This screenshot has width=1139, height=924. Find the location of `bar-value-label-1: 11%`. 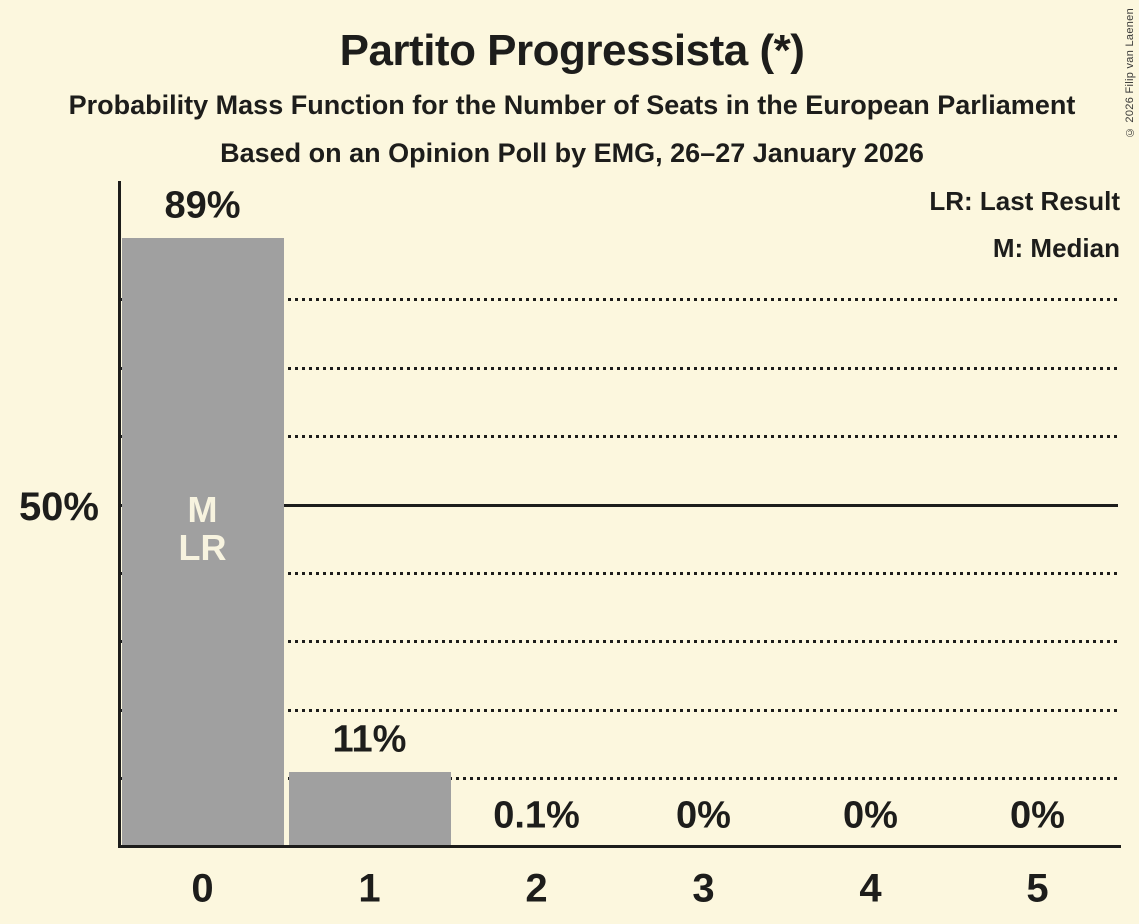

bar-value-label-1: 11% is located at coordinates (369, 739).